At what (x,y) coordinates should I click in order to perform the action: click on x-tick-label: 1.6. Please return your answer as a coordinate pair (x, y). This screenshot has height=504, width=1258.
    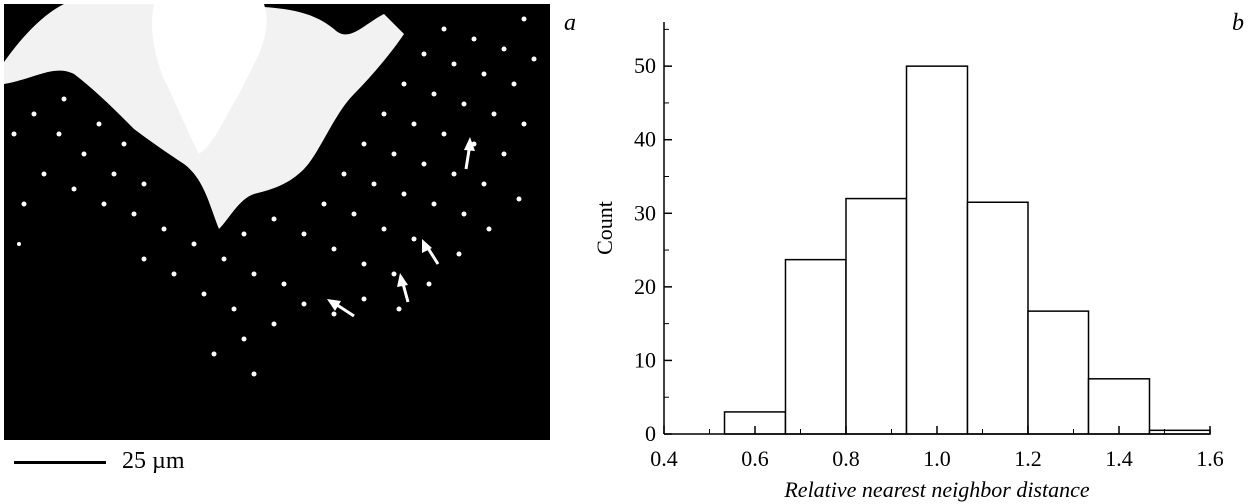
    Looking at the image, I should click on (1210, 458).